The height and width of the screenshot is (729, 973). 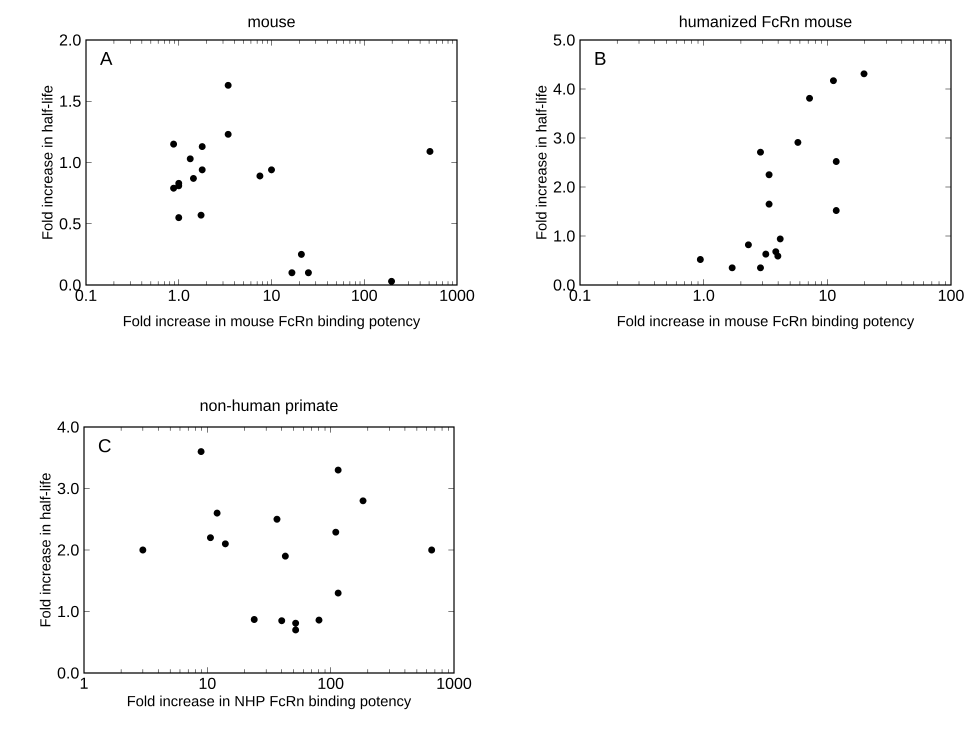 I want to click on chart-title: humanized FcRn mouse, so click(x=766, y=22).